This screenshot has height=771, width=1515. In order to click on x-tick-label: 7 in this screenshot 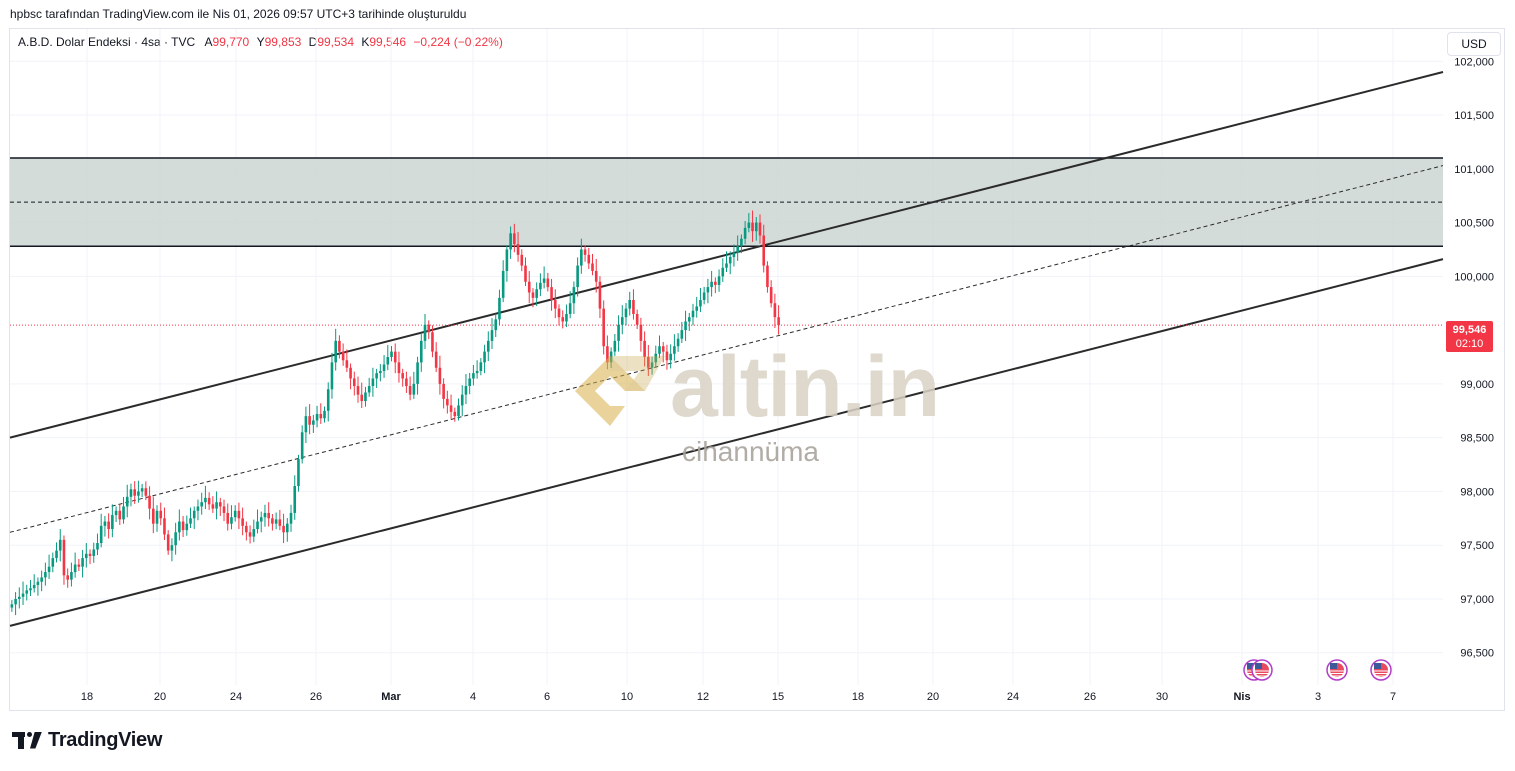, I will do `click(1393, 697)`.